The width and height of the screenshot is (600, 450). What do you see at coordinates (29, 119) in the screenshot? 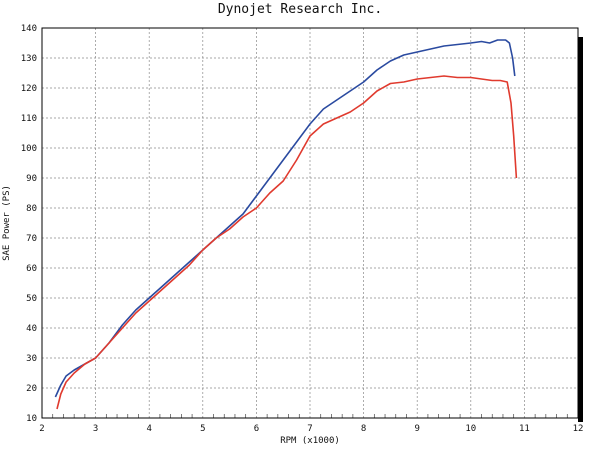
I see `y-tick-label: 110` at bounding box center [29, 119].